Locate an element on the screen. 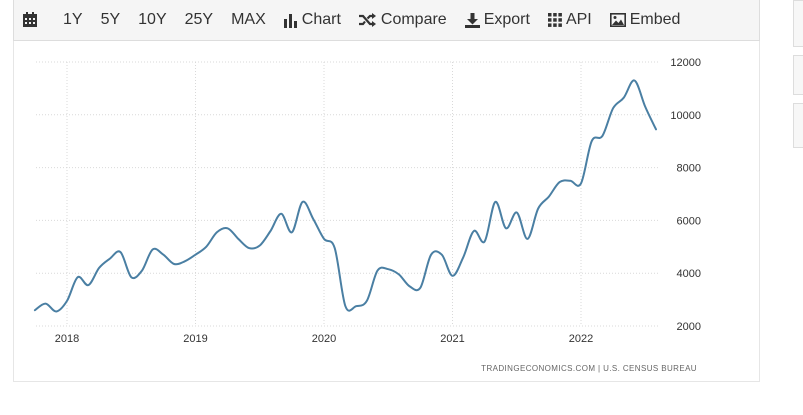 This screenshot has height=415, width=803. grid-icon is located at coordinates (554, 20).